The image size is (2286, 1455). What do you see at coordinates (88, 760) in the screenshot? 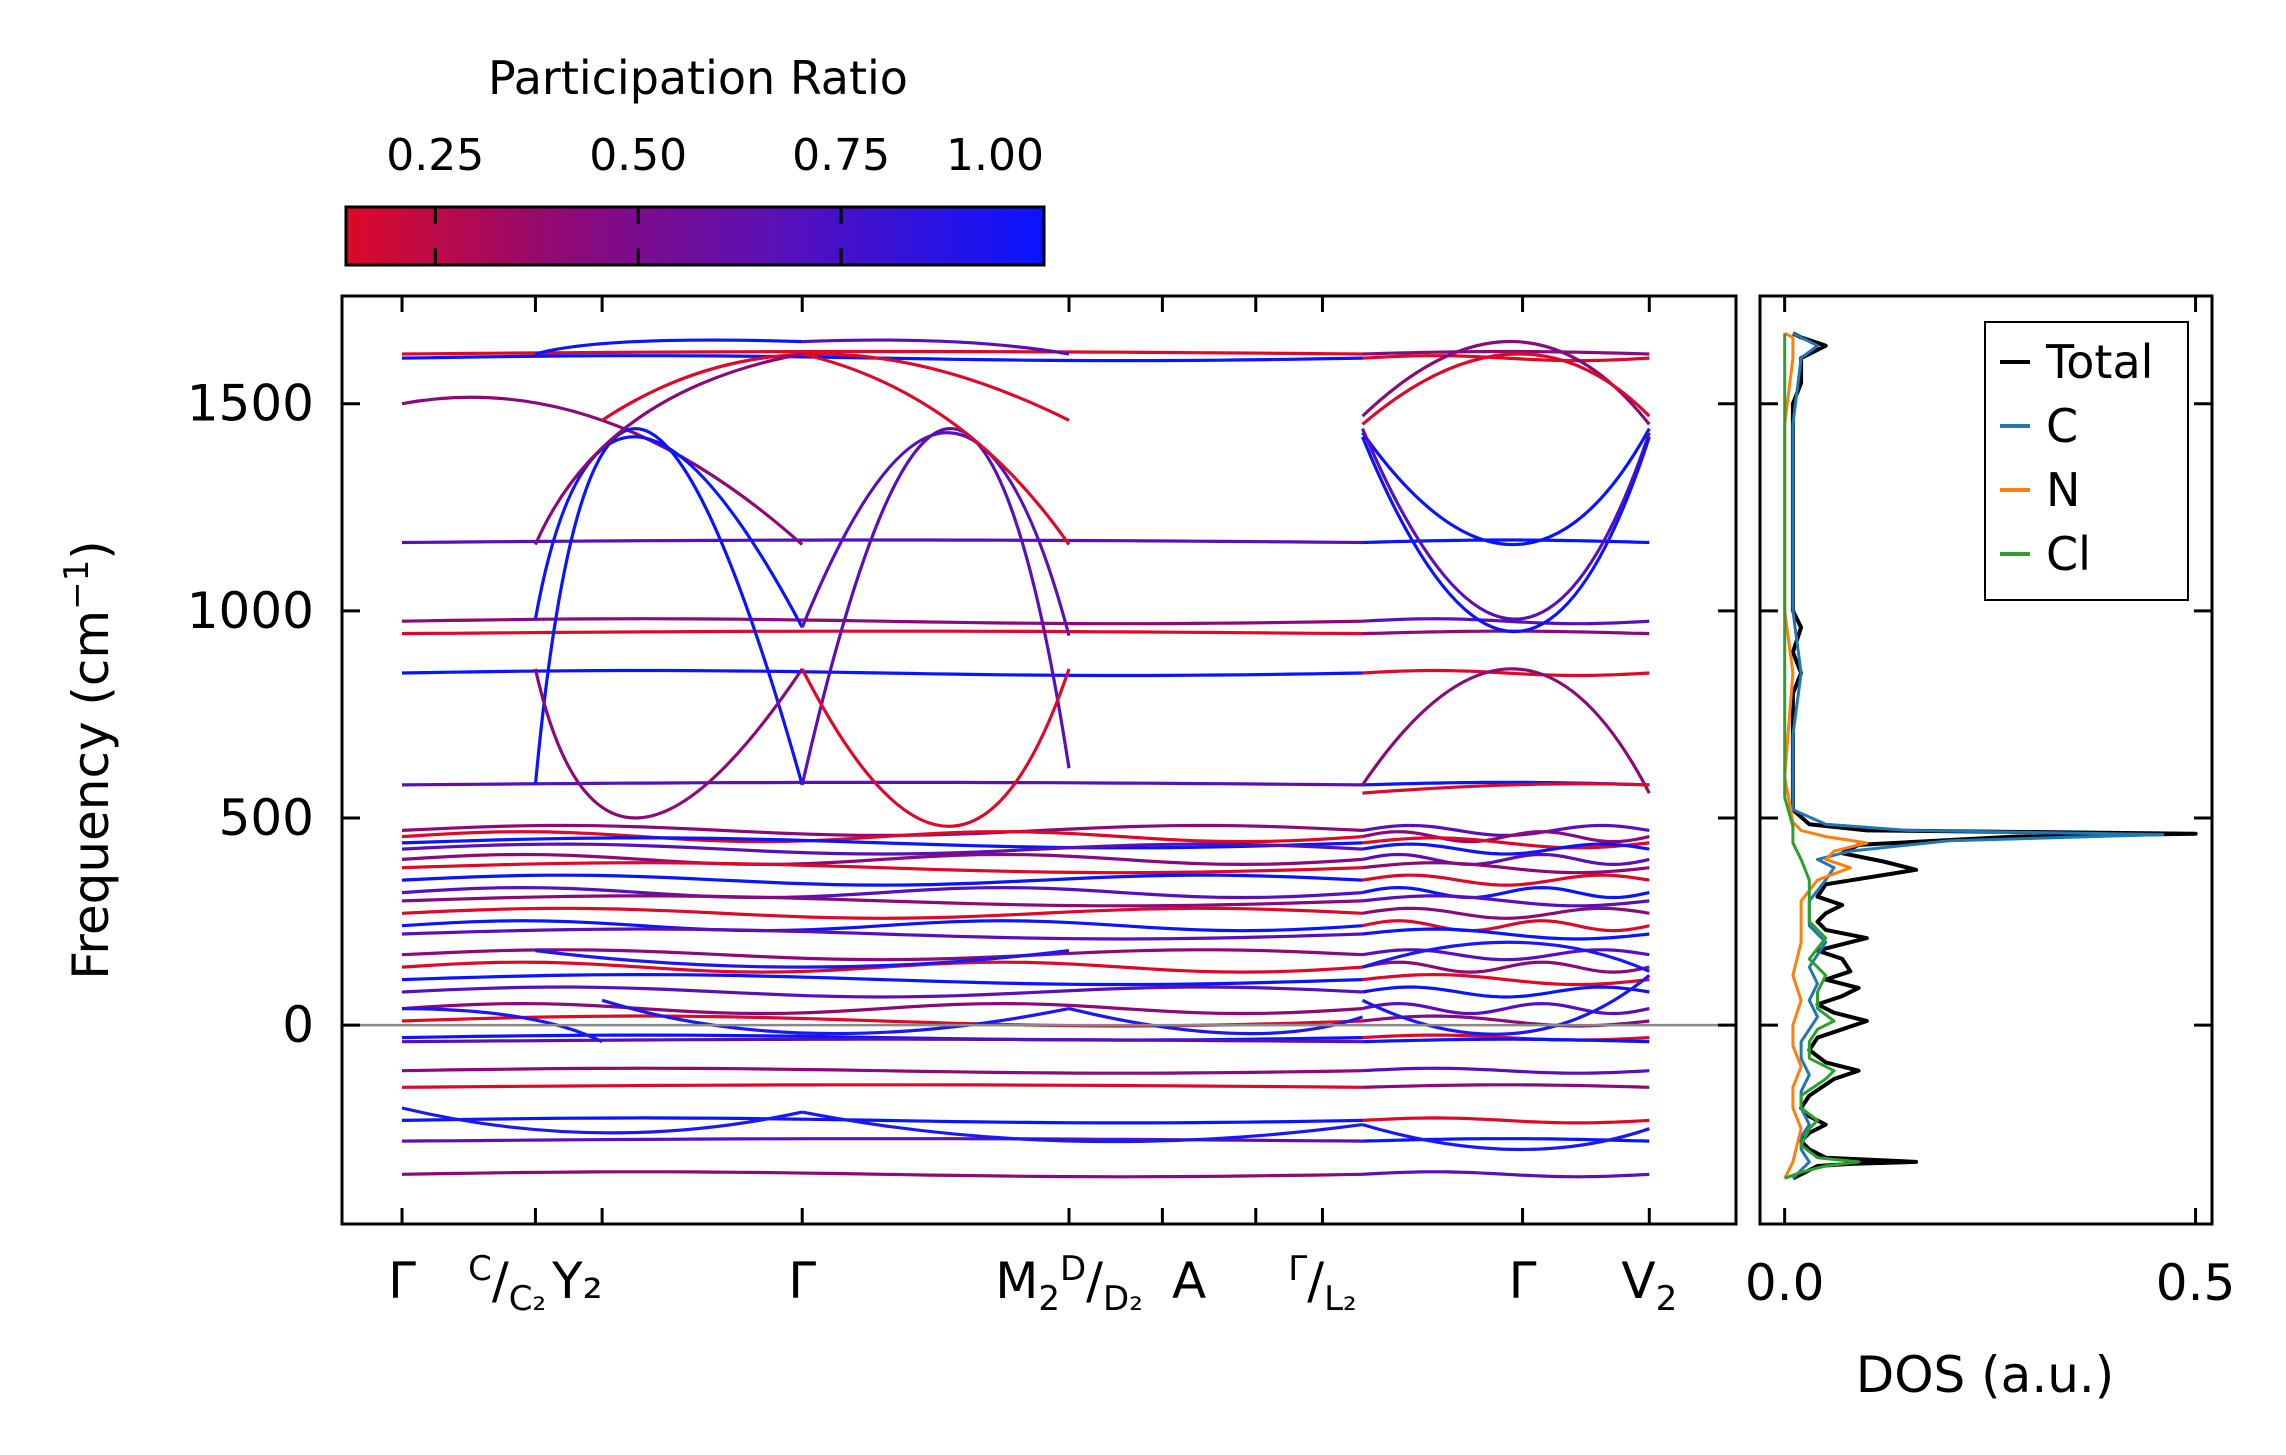
I see `frequency-axis-label: Frequency (cm−1)` at bounding box center [88, 760].